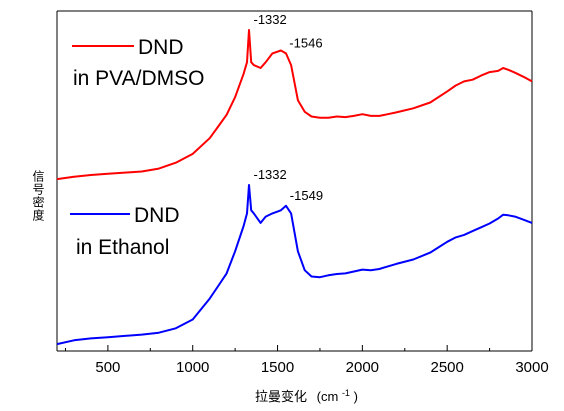 Image resolution: width=564 pixels, height=411 pixels. What do you see at coordinates (157, 215) in the screenshot?
I see `legend-label-ethanol-line1: DND` at bounding box center [157, 215].